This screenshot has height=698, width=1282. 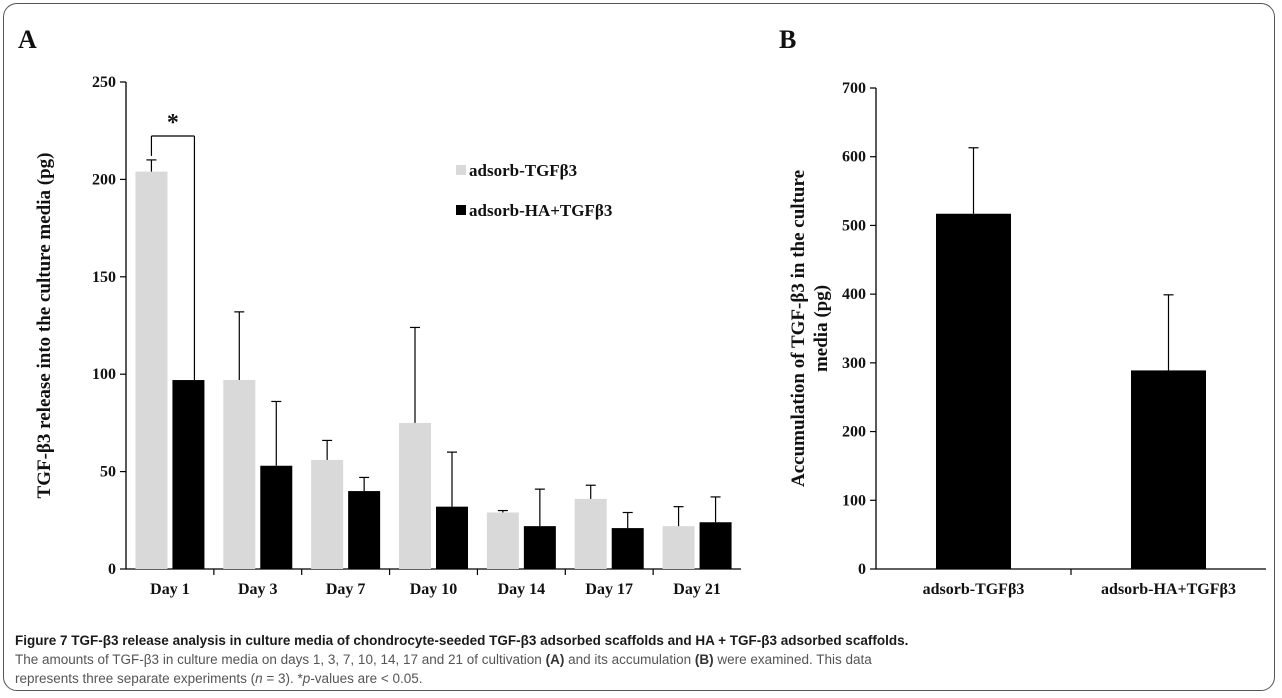 I want to click on panel-b-x-tick-label: adsorb-TGFβ3, so click(x=974, y=589).